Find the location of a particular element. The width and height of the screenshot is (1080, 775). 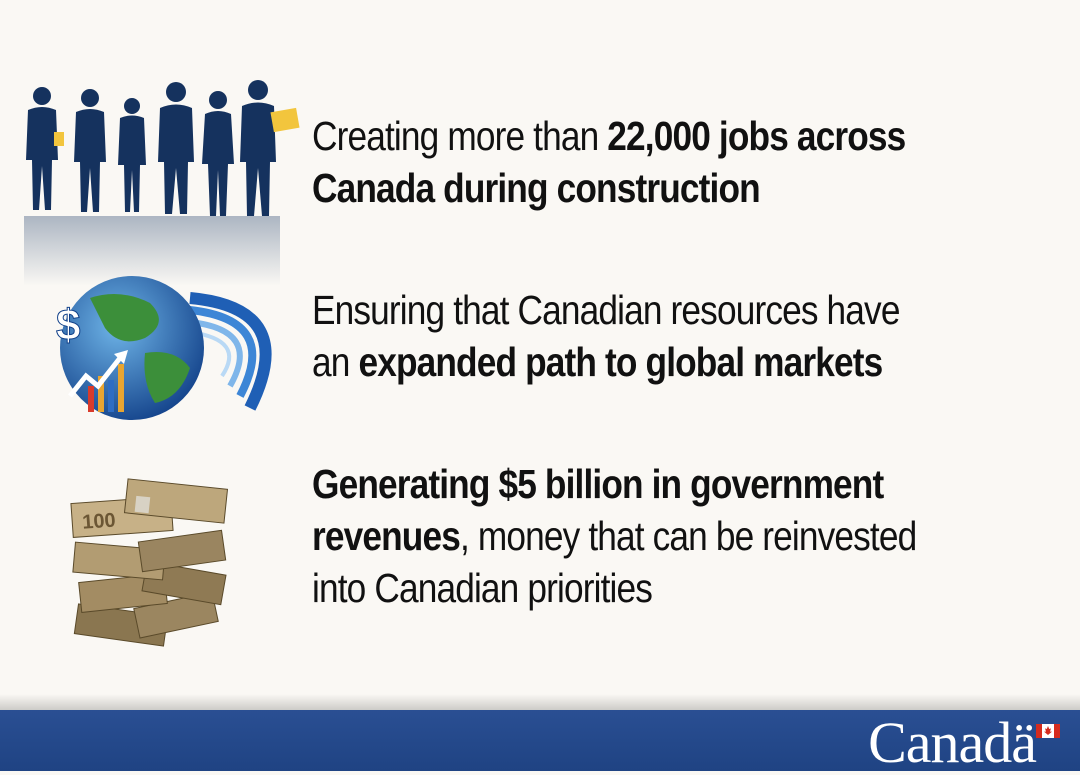

footer-shadow is located at coordinates (540, 702).